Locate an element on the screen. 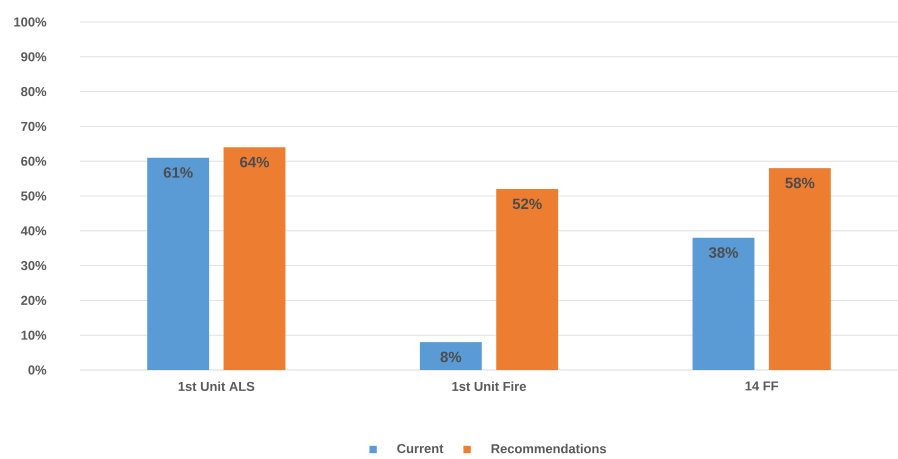 The width and height of the screenshot is (898, 459). y-tick-label: 0% is located at coordinates (37, 370).